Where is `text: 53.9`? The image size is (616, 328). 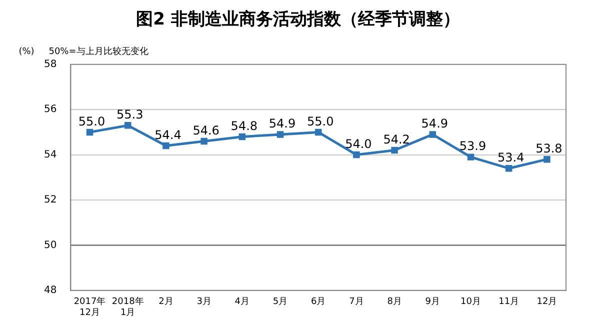
text: 53.9 is located at coordinates (472, 146).